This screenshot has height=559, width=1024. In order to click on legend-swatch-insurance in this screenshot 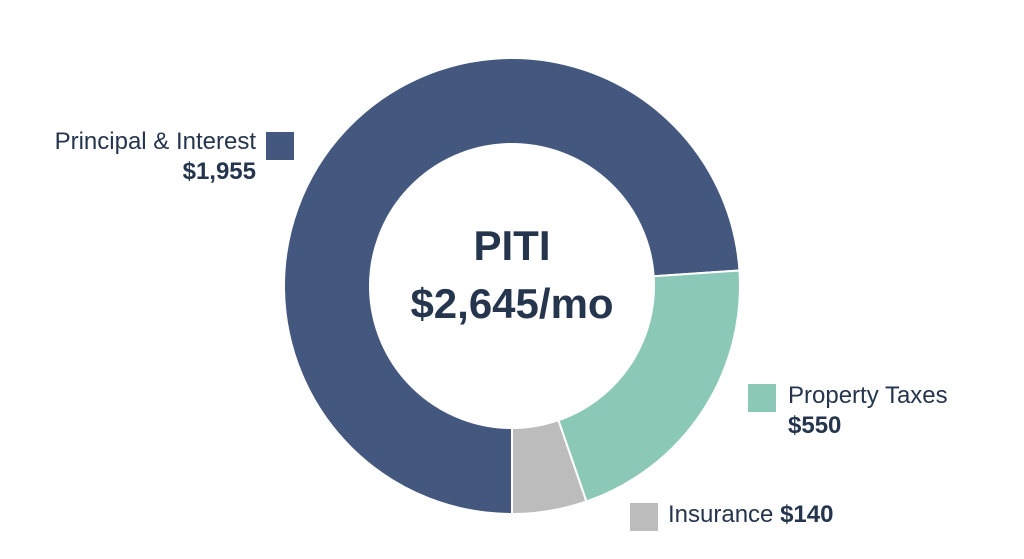, I will do `click(644, 517)`.